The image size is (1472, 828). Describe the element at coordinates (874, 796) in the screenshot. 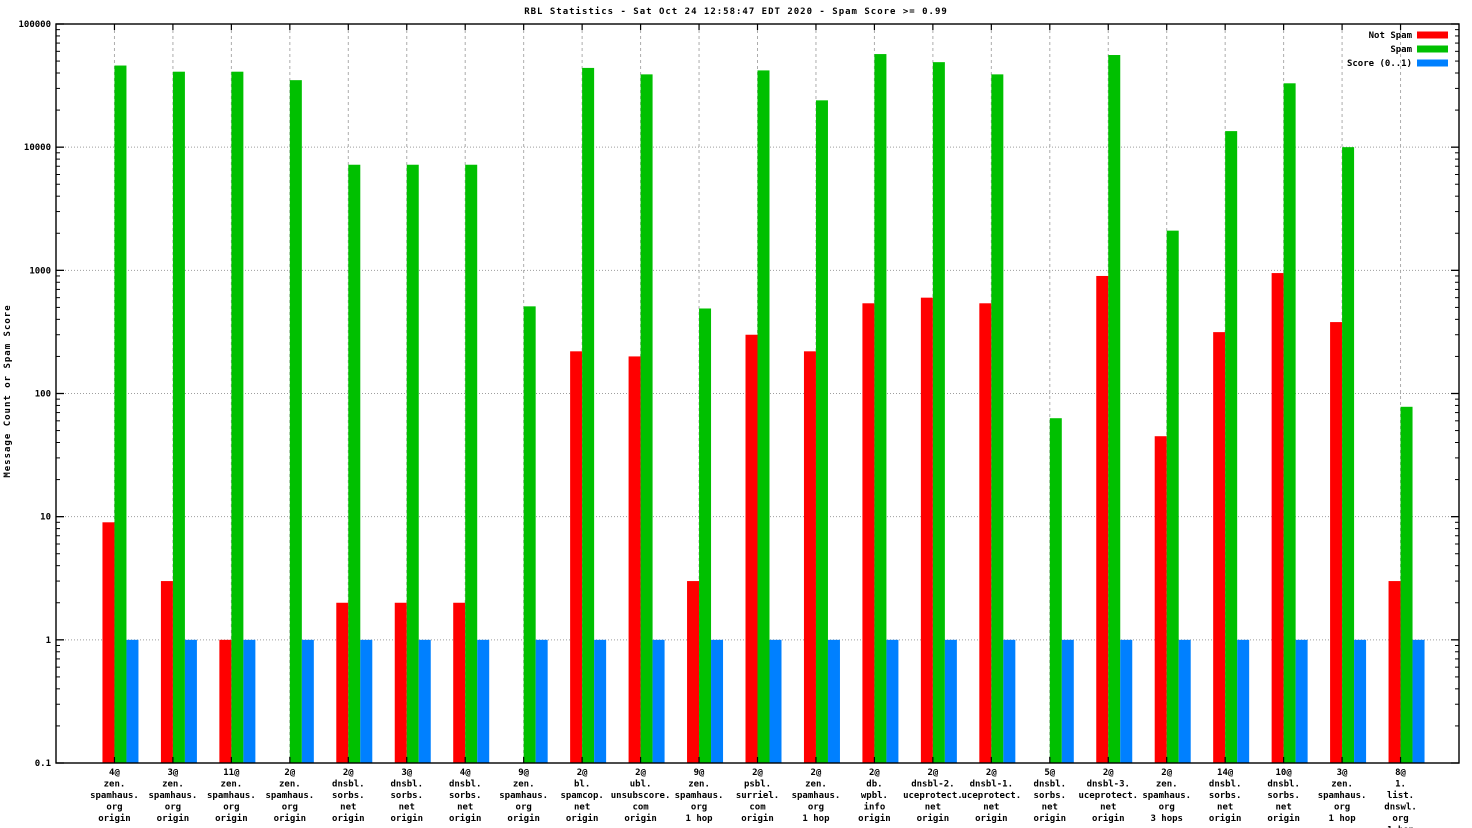

I see `x-label-g14: 2@ db. wpbl. info origin` at that location.